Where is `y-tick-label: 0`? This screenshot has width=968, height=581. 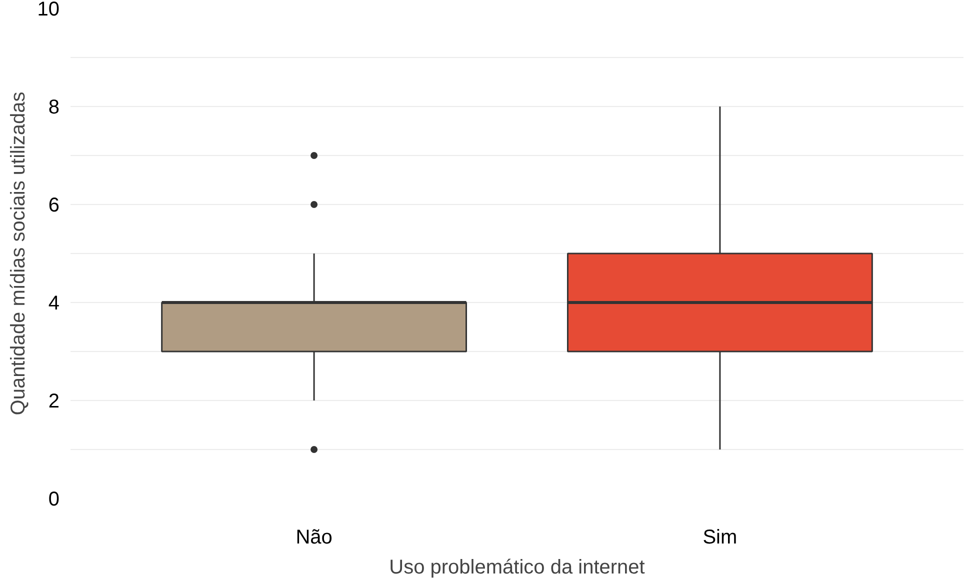
y-tick-label: 0 is located at coordinates (54, 499).